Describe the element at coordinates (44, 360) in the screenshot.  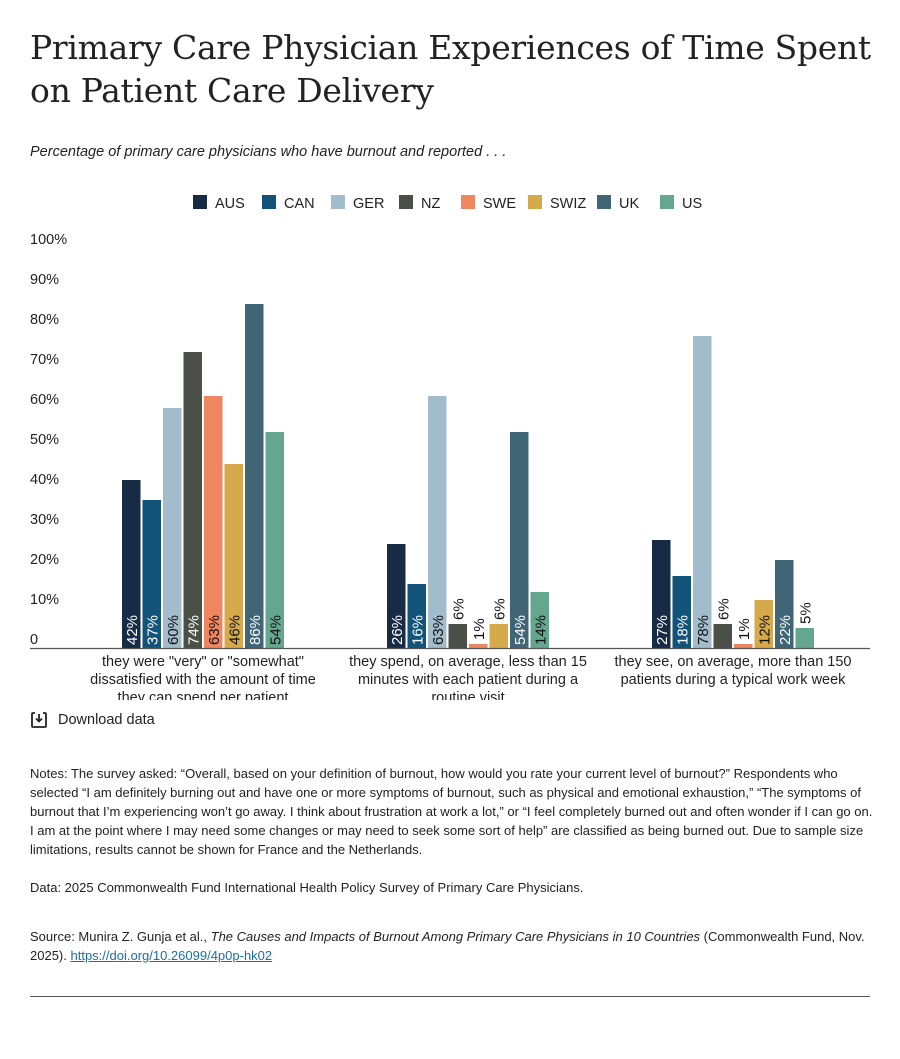
I see `y-tick-label: 70%` at that location.